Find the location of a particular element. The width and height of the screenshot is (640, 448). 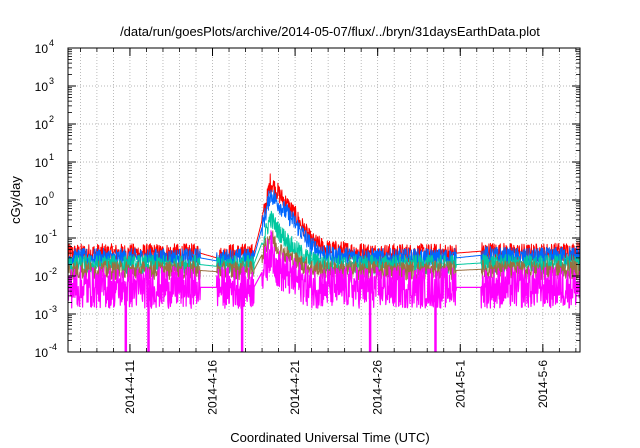

x-tick-label: 2014-5-6 is located at coordinates (543, 384).